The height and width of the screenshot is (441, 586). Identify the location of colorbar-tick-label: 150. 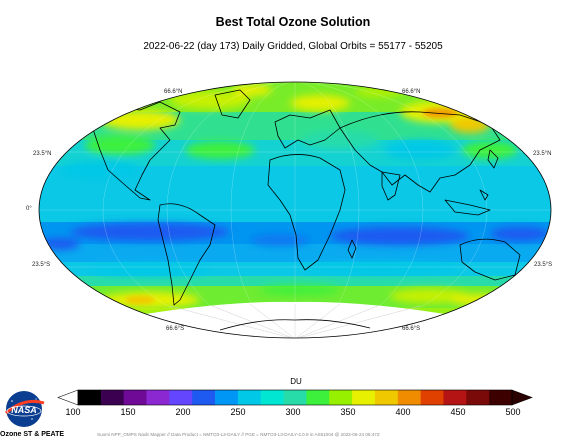
(128, 412).